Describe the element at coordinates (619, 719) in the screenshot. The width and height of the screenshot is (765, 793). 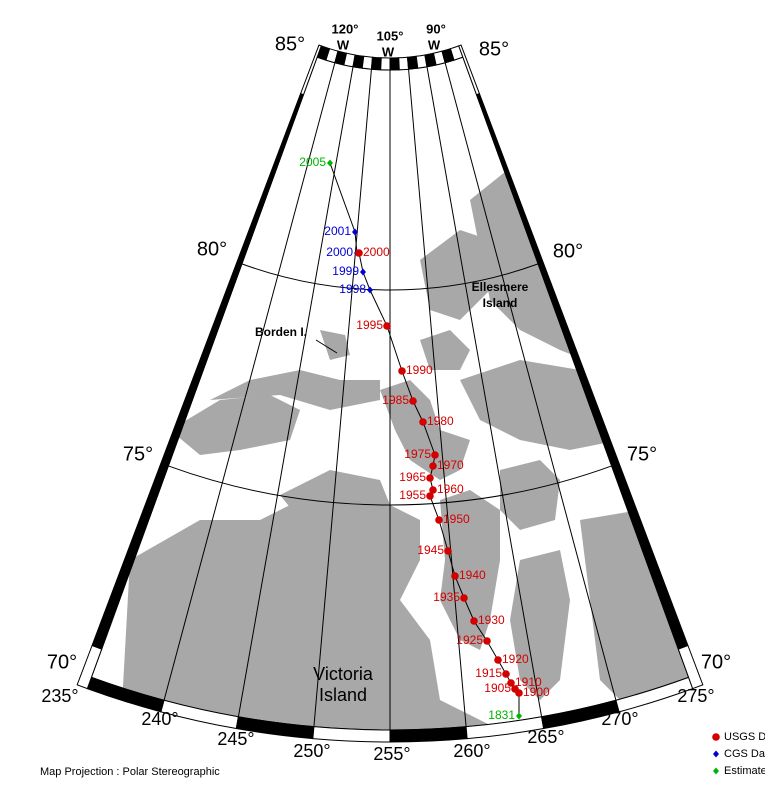
I see `longitude-label: 270°` at that location.